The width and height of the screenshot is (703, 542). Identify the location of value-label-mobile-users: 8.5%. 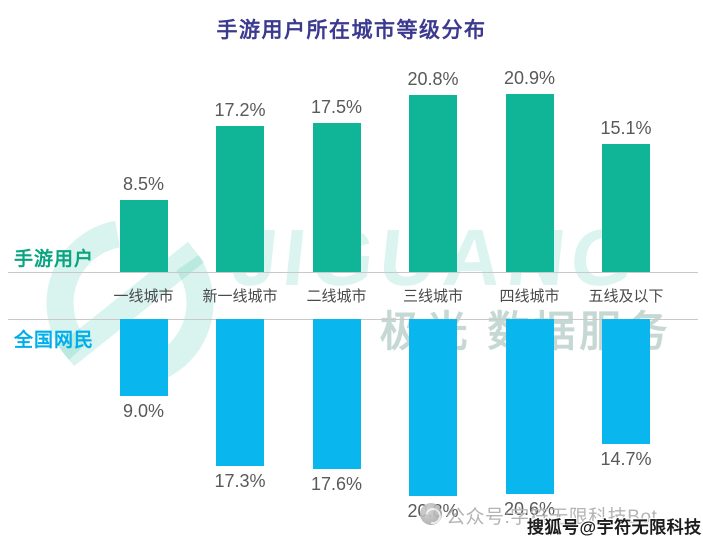
(143, 183).